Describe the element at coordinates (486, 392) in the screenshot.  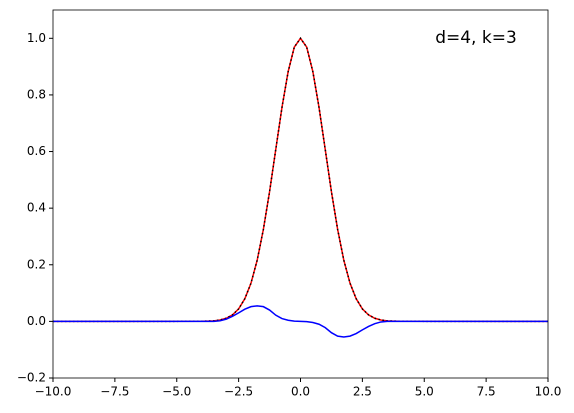
I see `x-tick-label: 7.5` at that location.